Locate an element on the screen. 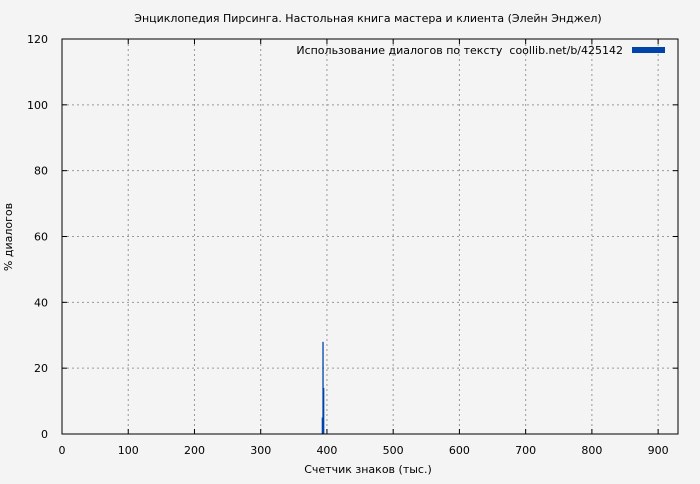  x-tick-label: 100 is located at coordinates (128, 450).